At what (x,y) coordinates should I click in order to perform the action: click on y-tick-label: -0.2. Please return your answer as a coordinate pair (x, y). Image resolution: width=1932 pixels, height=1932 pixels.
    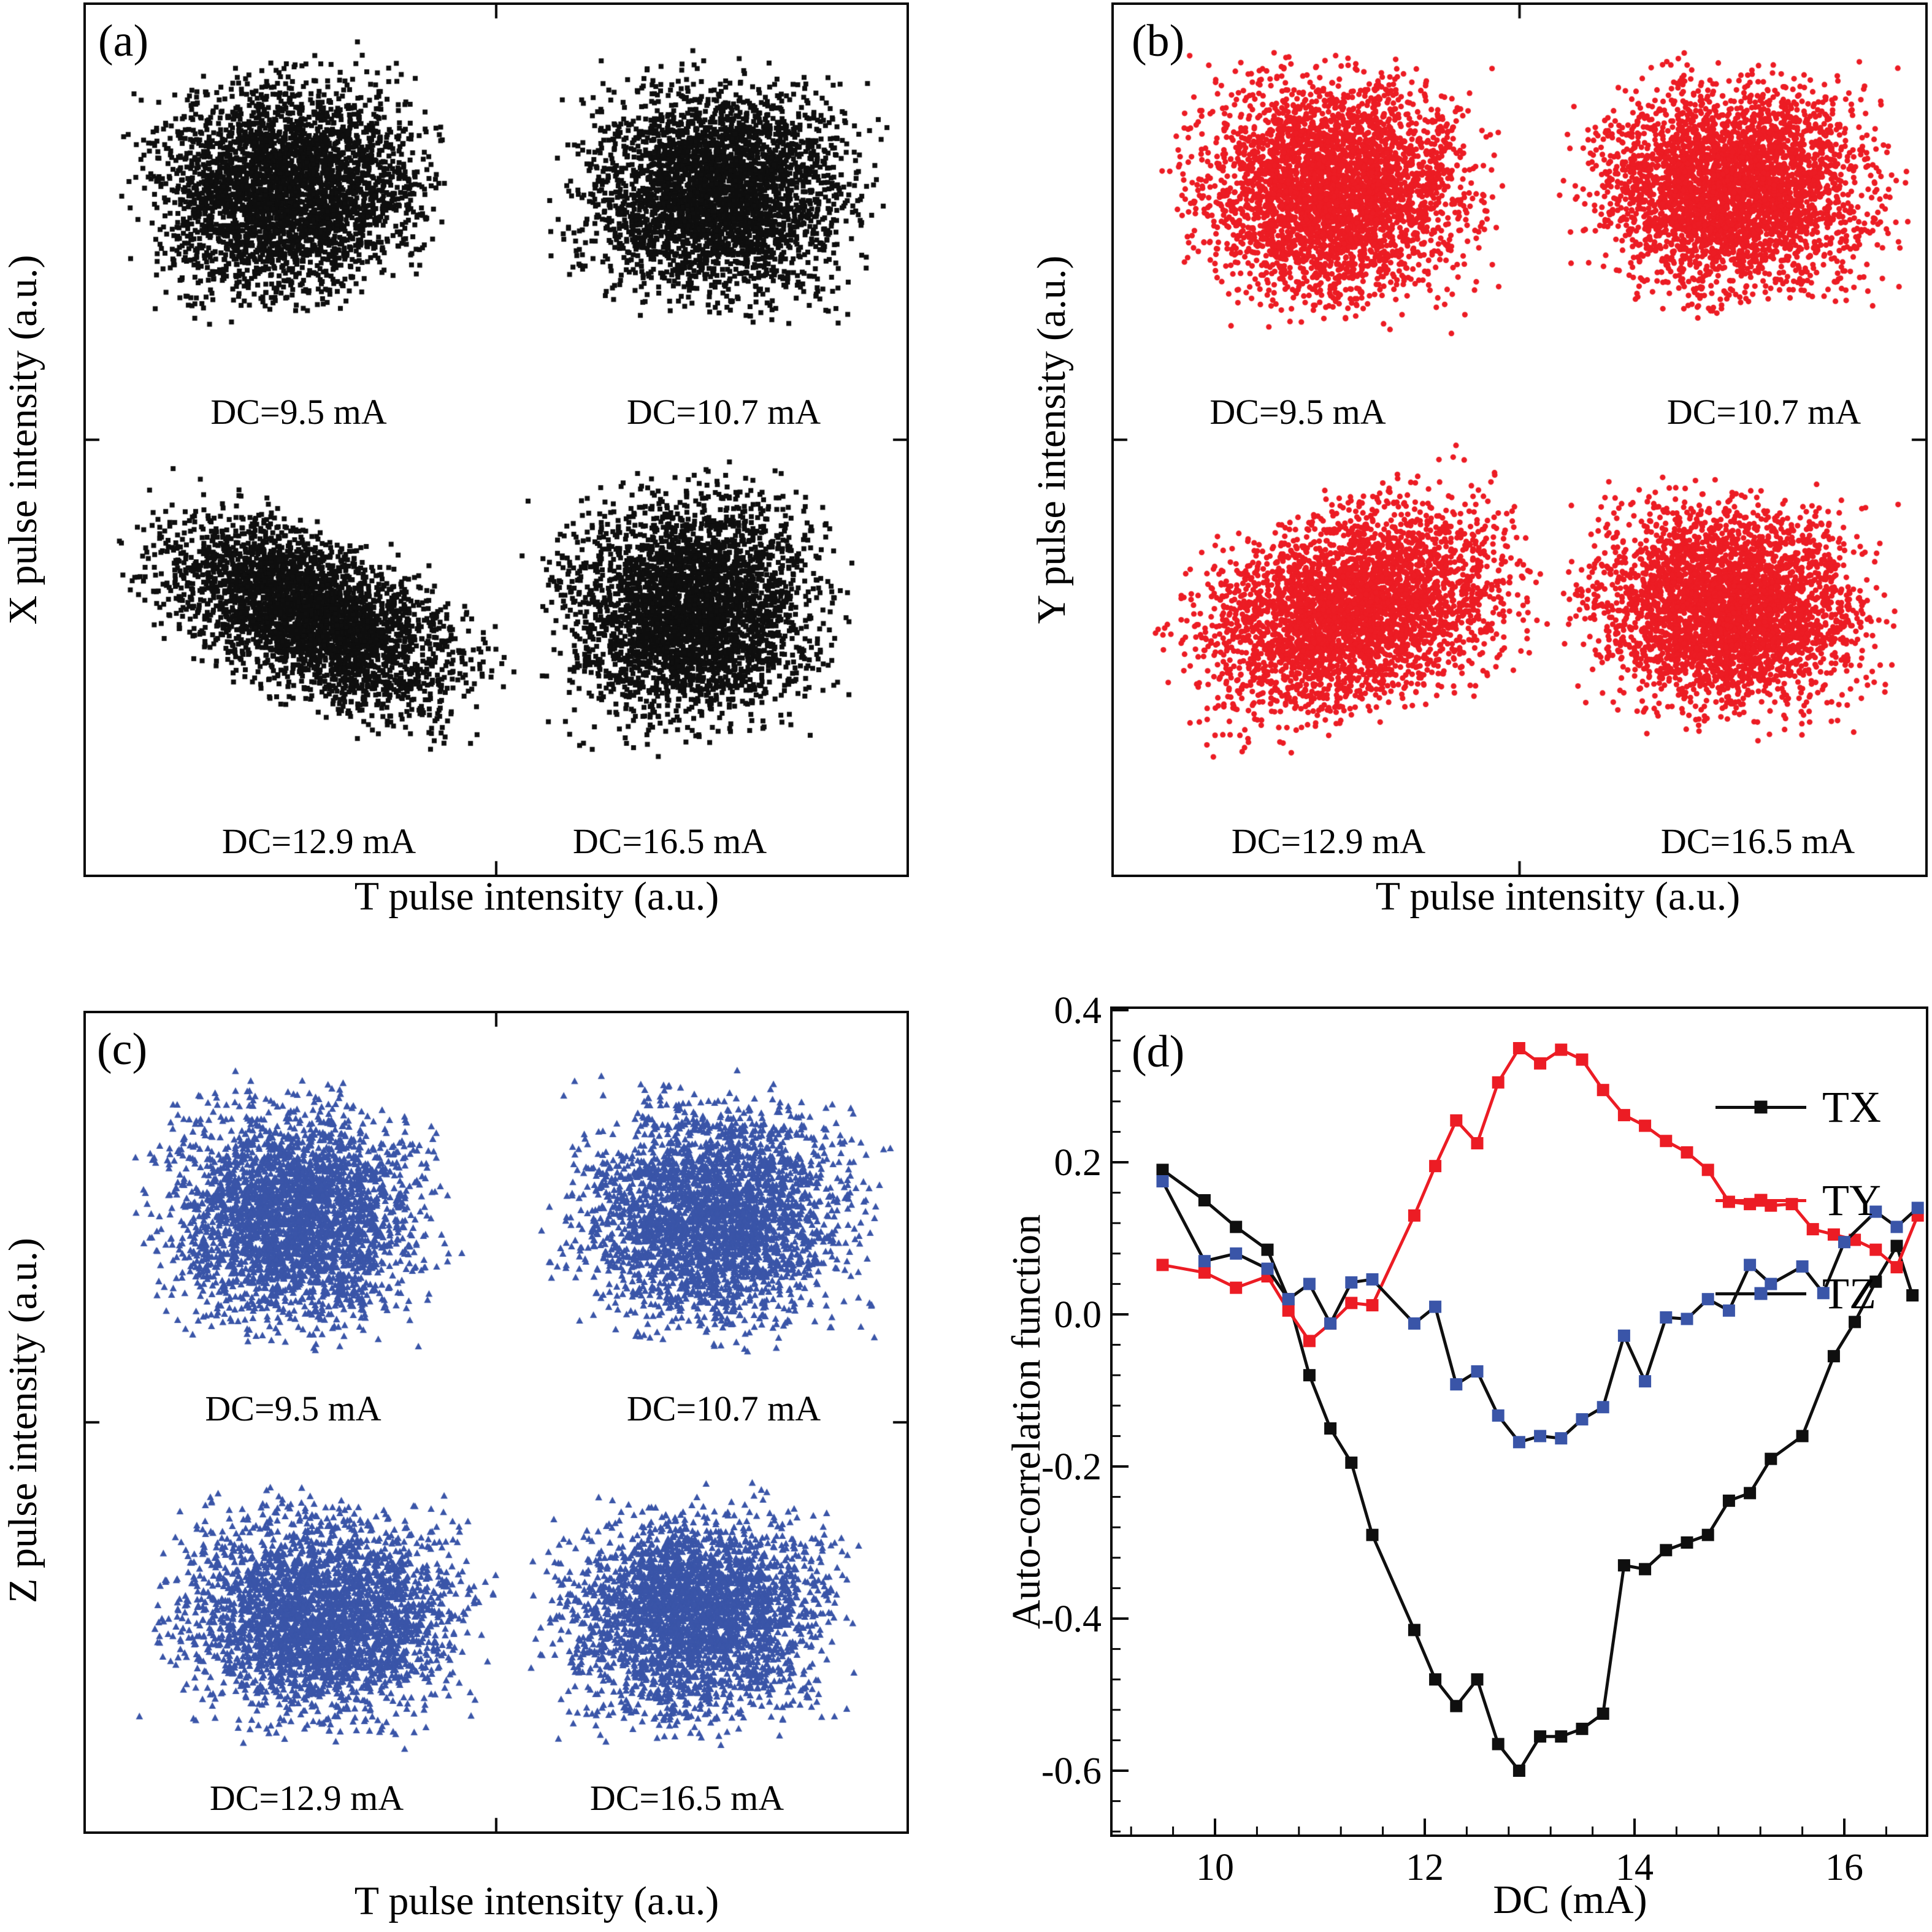
    Looking at the image, I should click on (1071, 1467).